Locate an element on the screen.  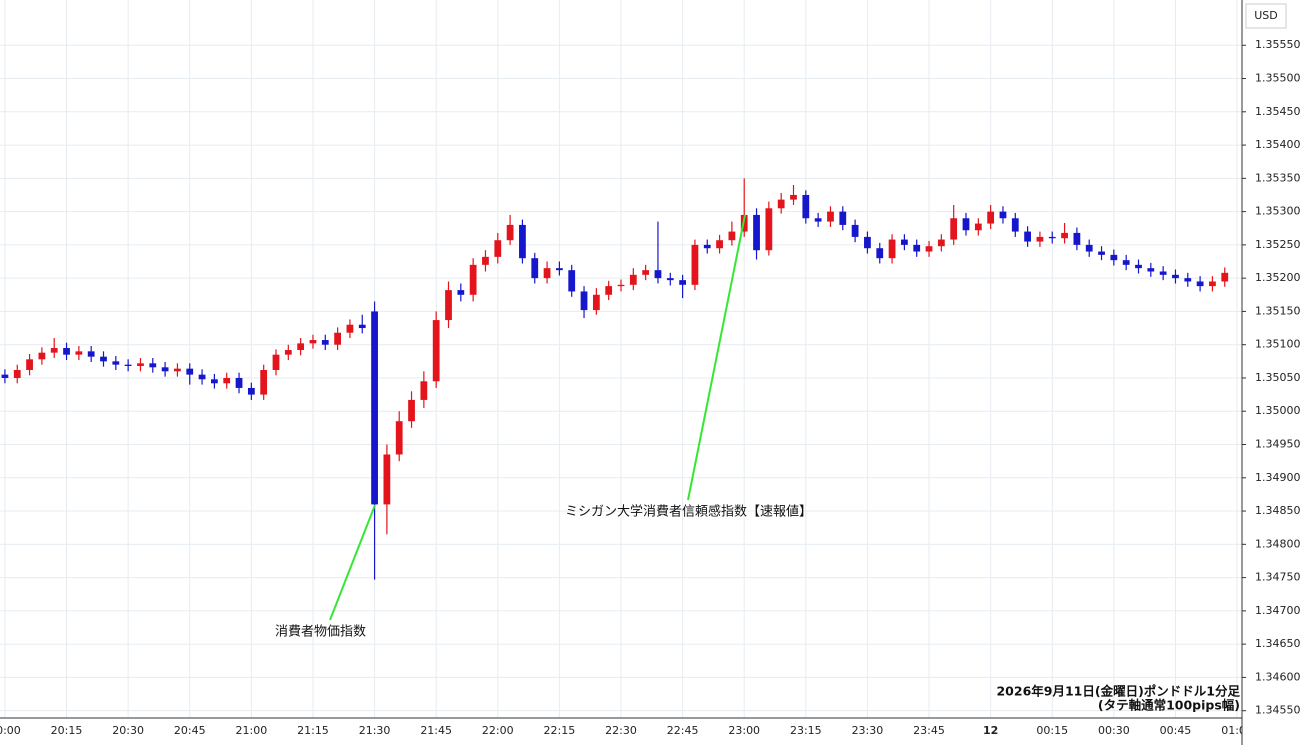
y-tick-label: 1.34950 is located at coordinates (1277, 444).